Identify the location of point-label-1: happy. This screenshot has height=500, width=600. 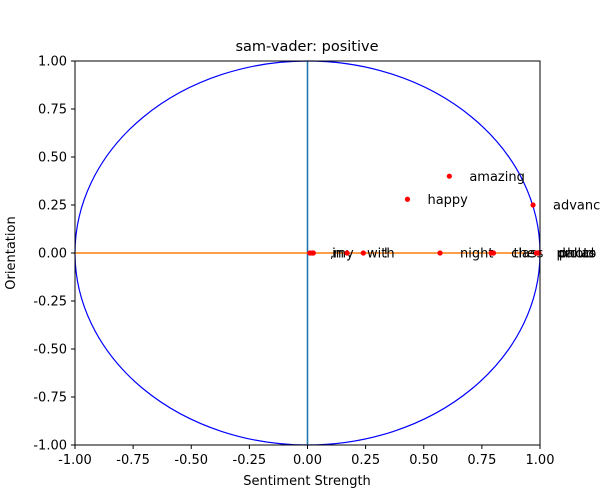
(447, 200).